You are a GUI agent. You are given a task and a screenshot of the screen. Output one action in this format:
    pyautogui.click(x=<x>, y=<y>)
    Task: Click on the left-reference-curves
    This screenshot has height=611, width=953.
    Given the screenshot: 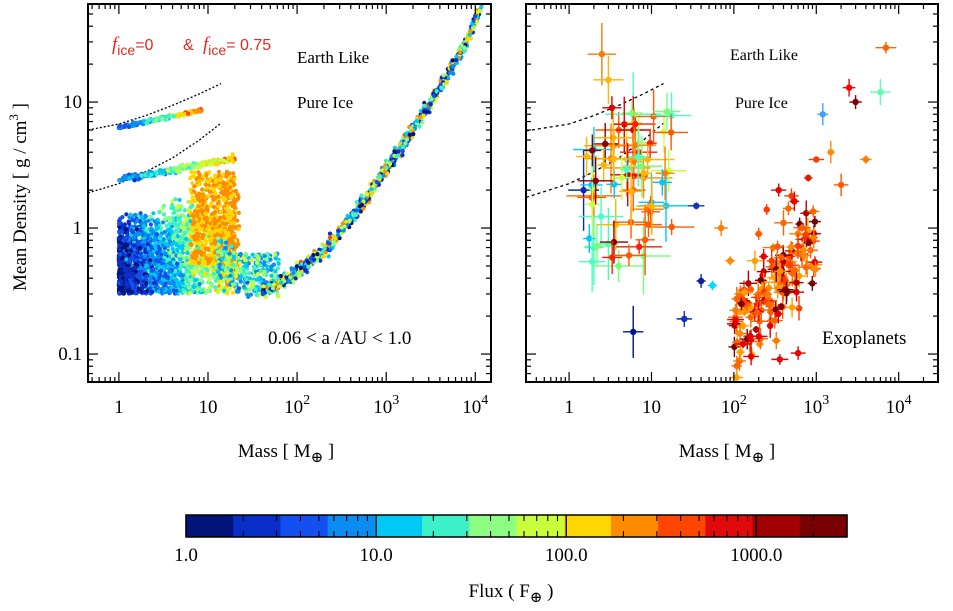 What is the action you would take?
    pyautogui.click(x=155, y=138)
    